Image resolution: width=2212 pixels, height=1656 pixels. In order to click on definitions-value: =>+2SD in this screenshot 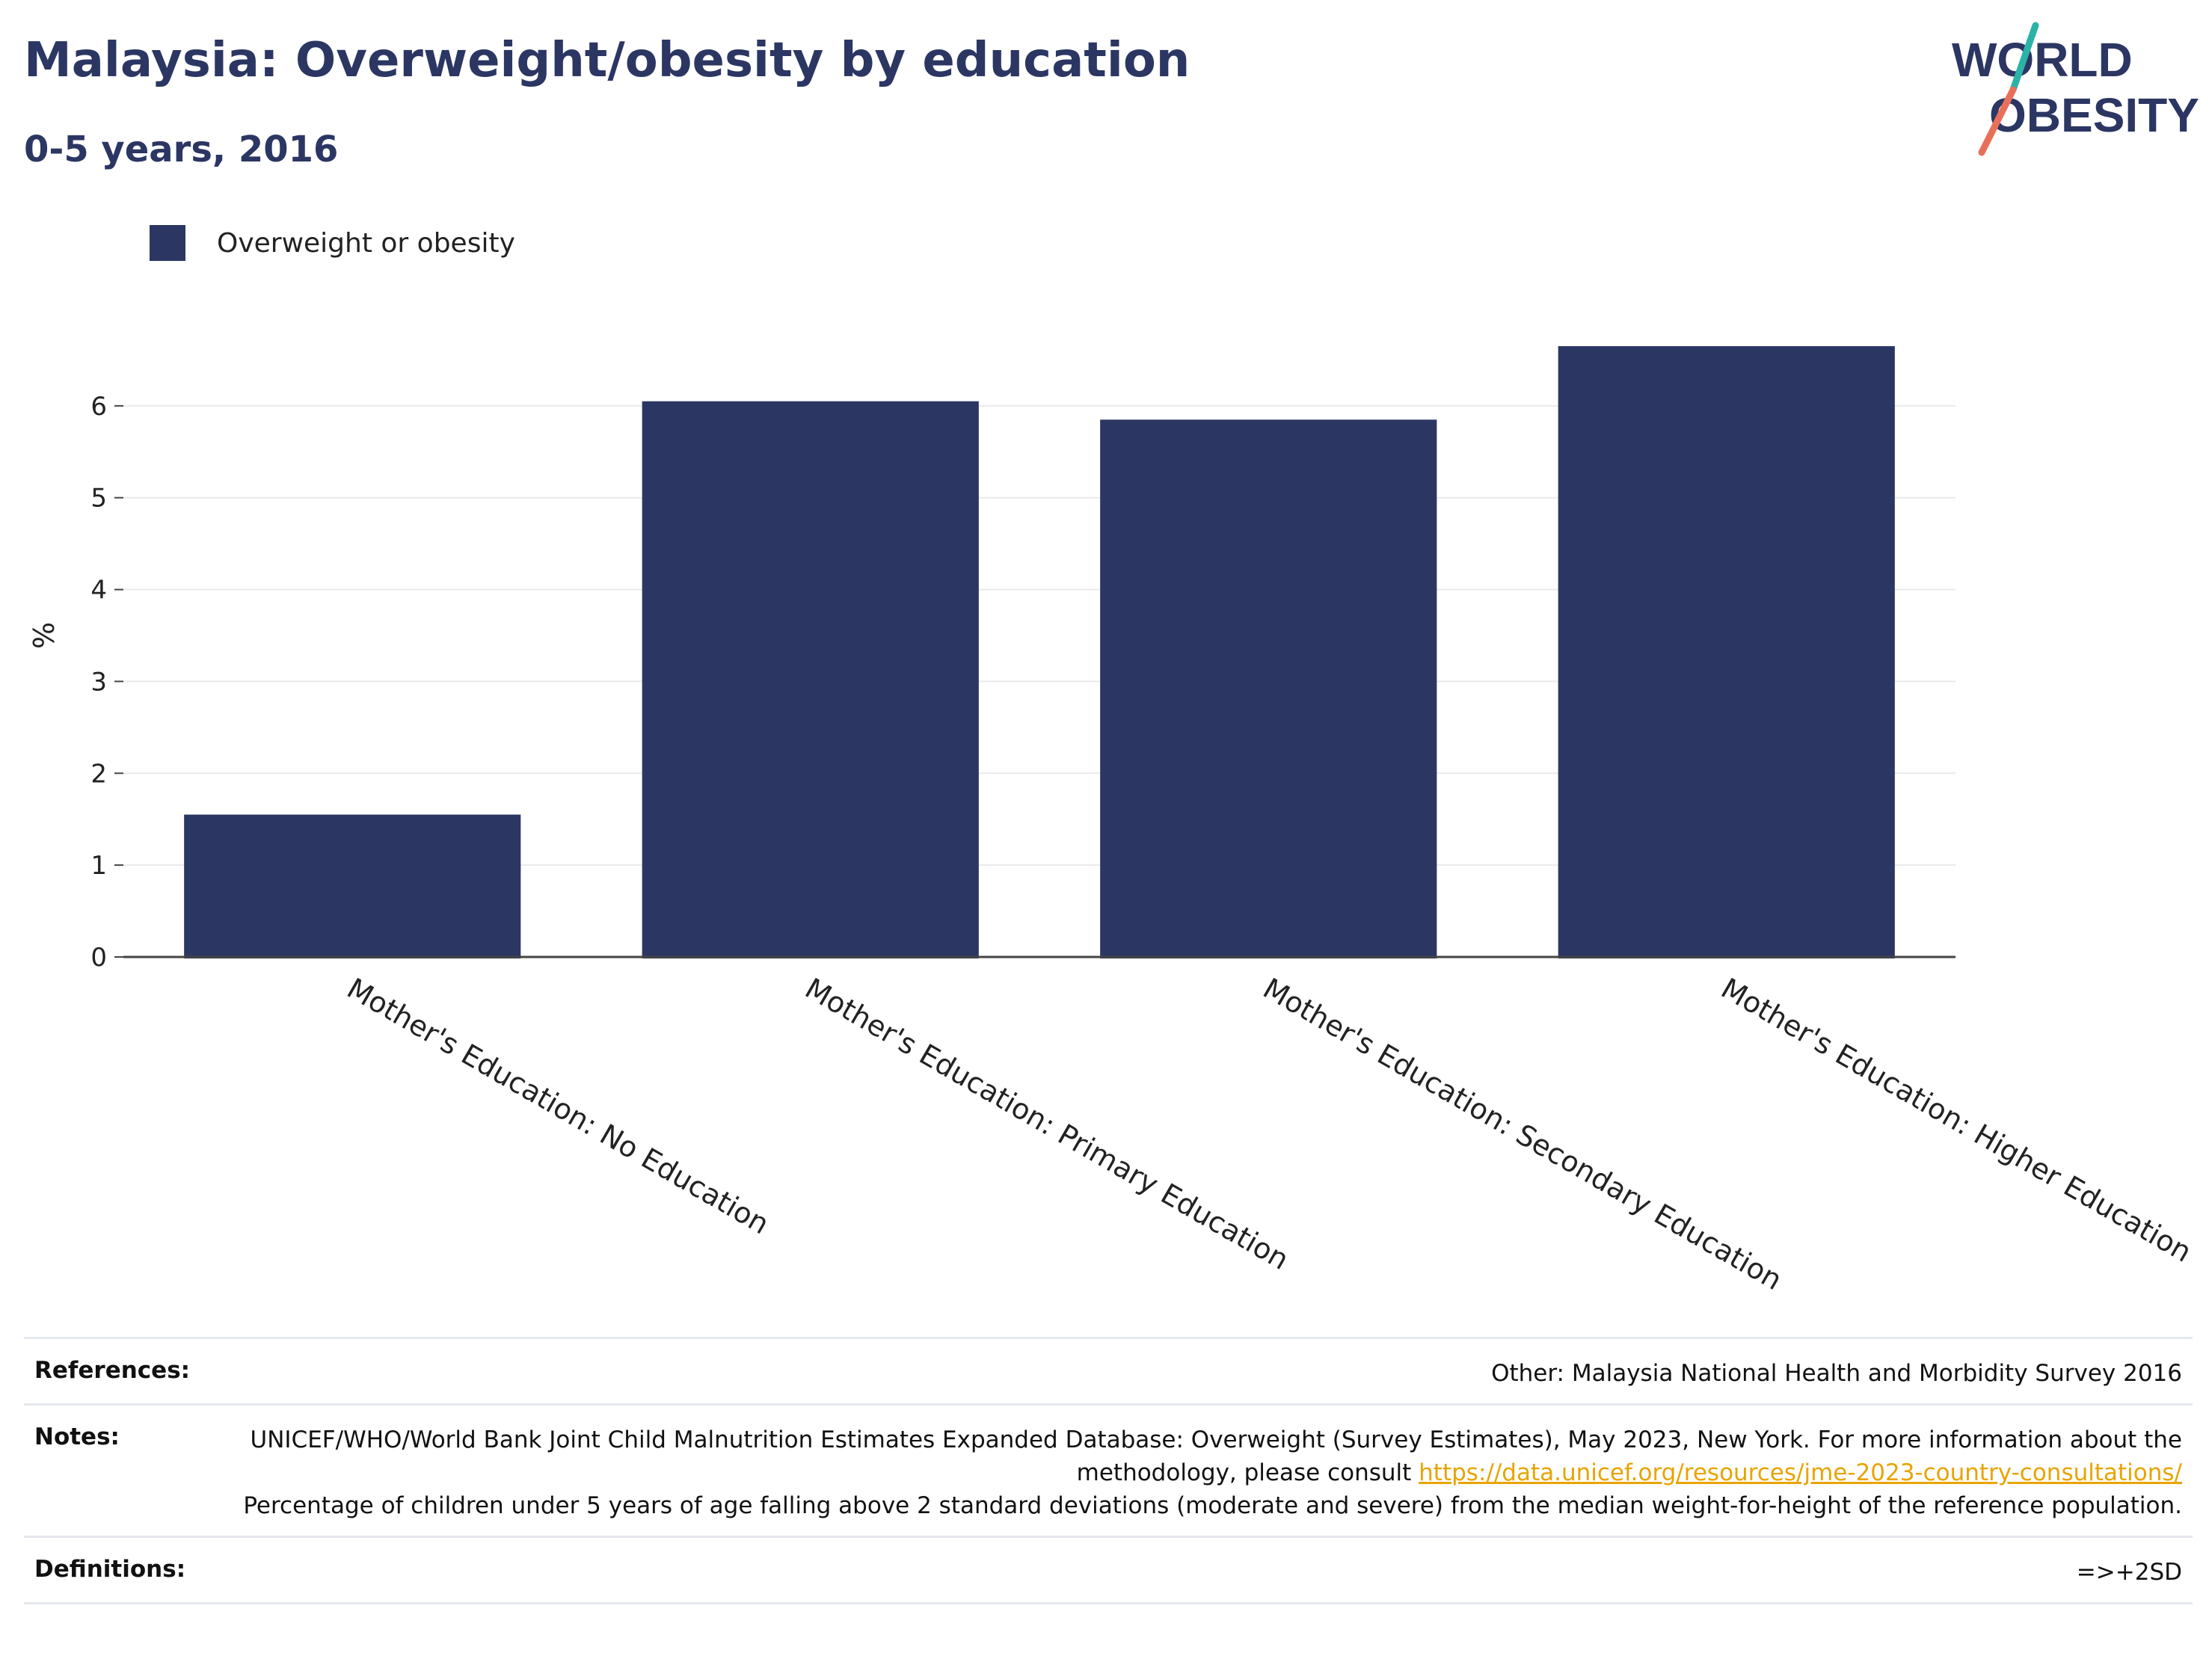, I will do `click(2129, 1572)`.